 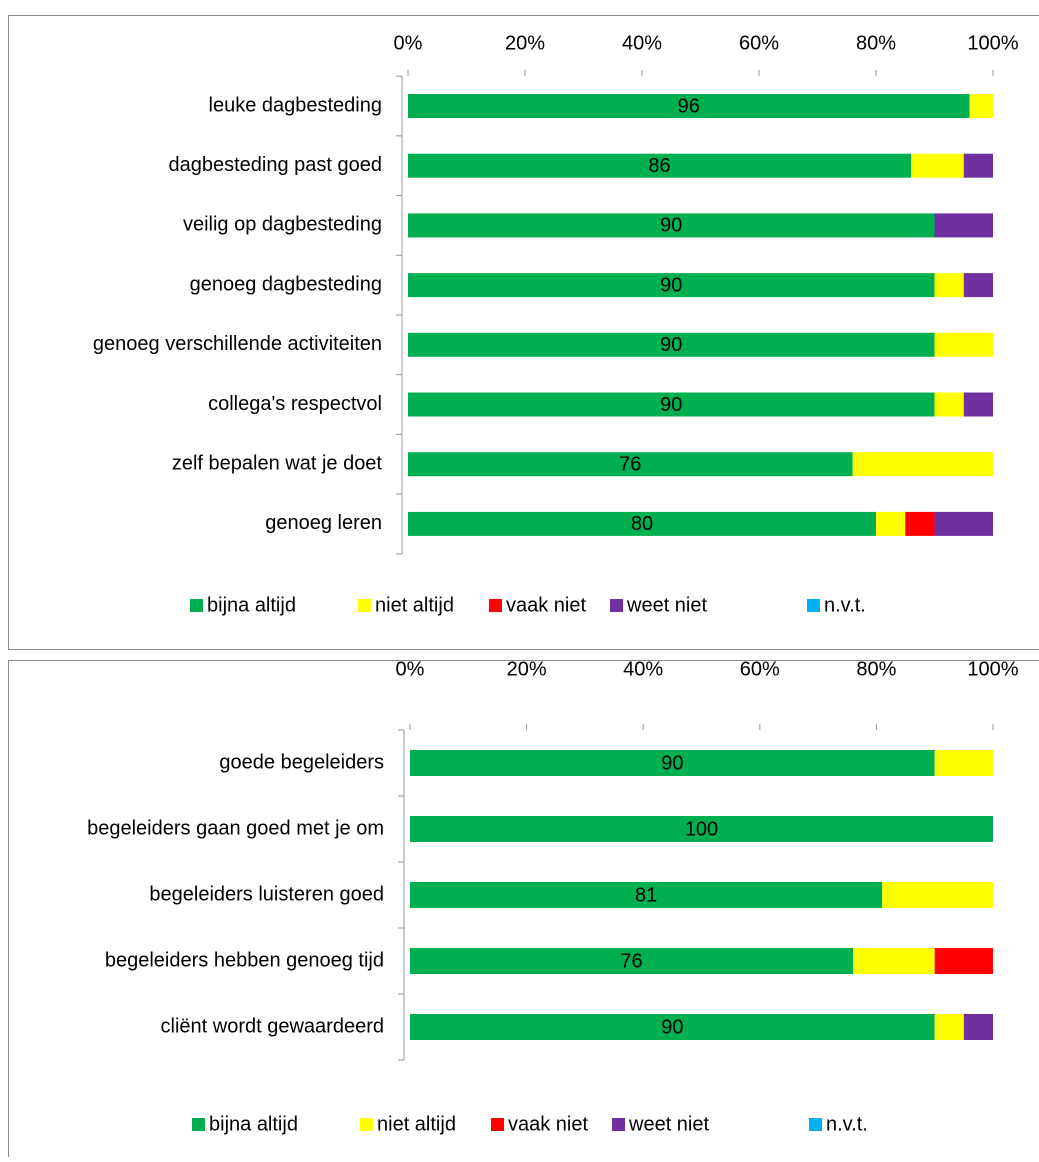 What do you see at coordinates (301, 762) in the screenshot?
I see `category-label: goede begeleiders` at bounding box center [301, 762].